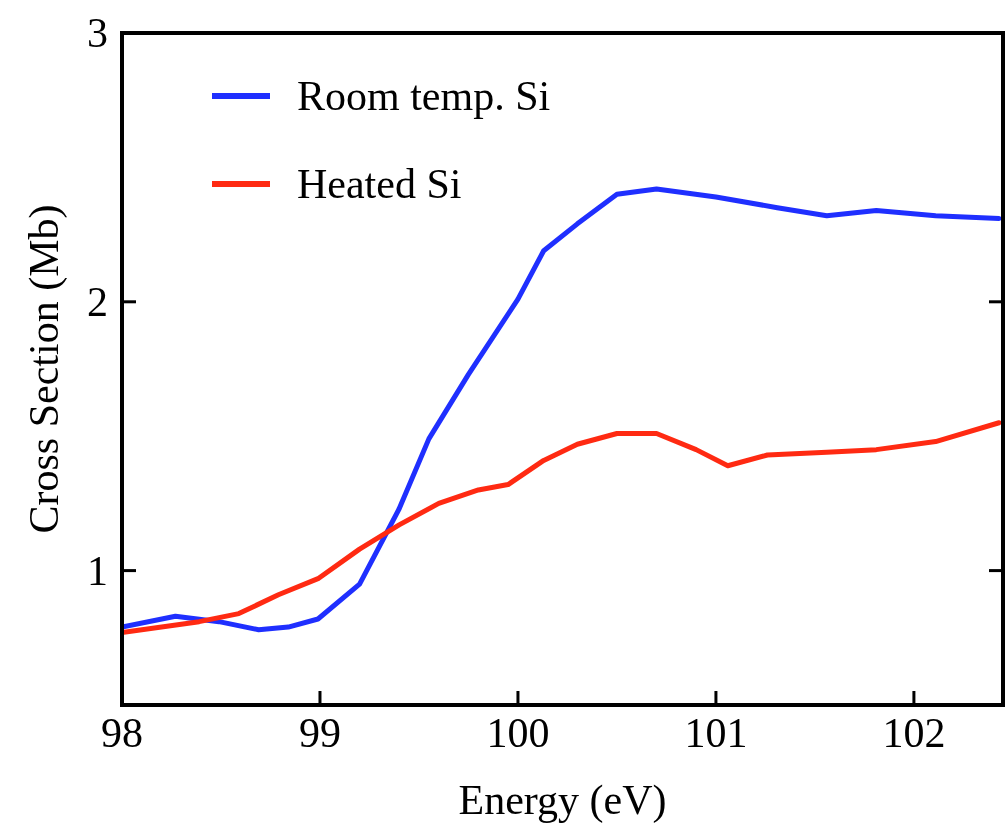  I want to click on y-axis-title: Cross Section (Mb), so click(44, 369).